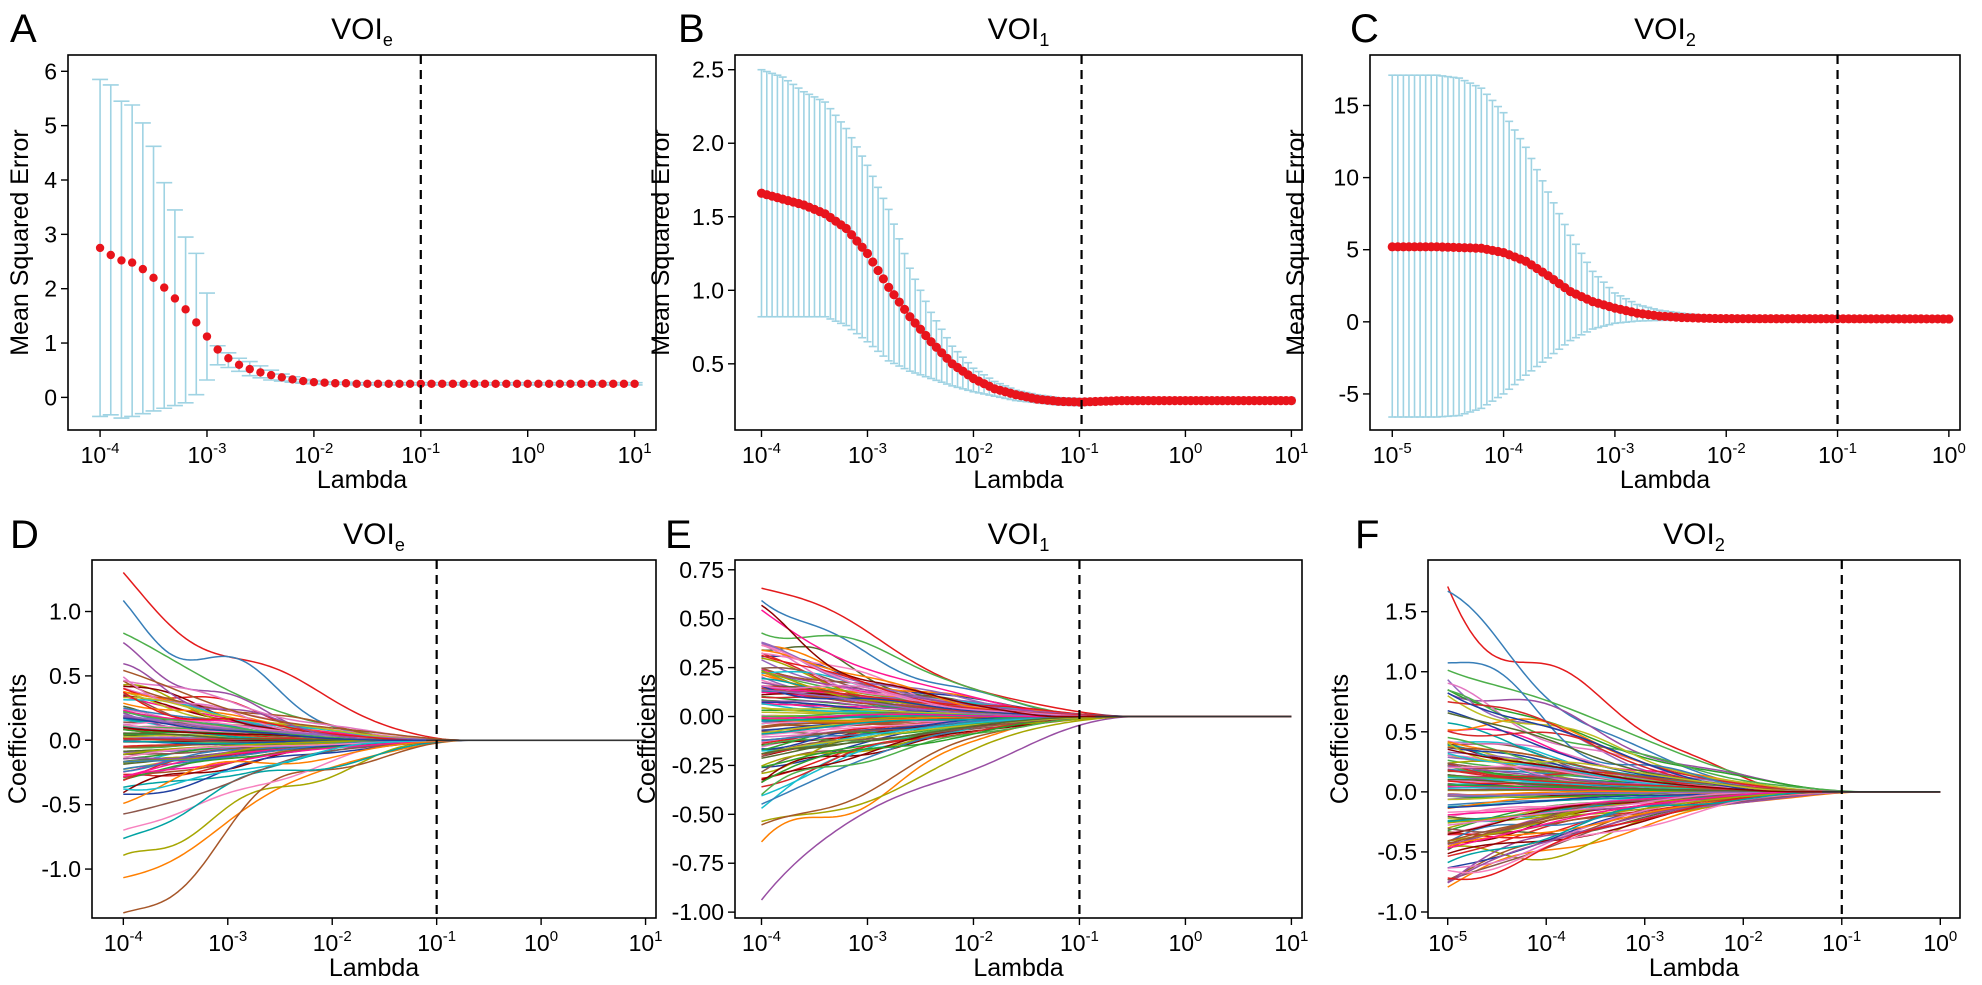  I want to click on panel-letter: E, so click(678, 535).